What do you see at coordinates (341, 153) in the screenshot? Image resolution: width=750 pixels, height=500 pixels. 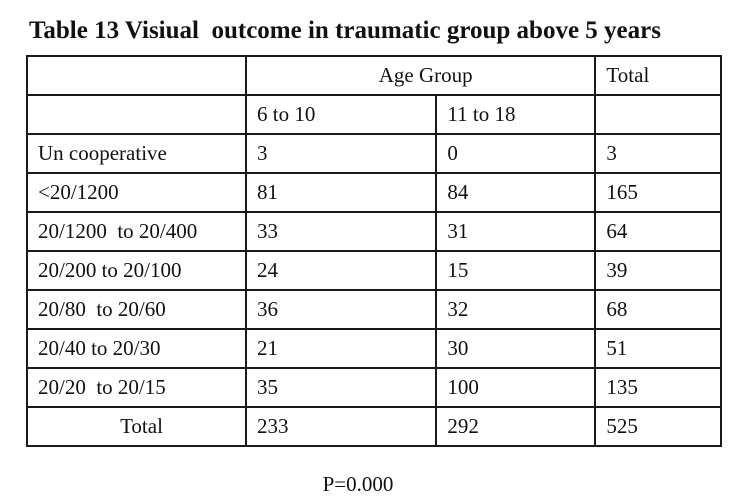 I see `cell-6-to-10: 3` at bounding box center [341, 153].